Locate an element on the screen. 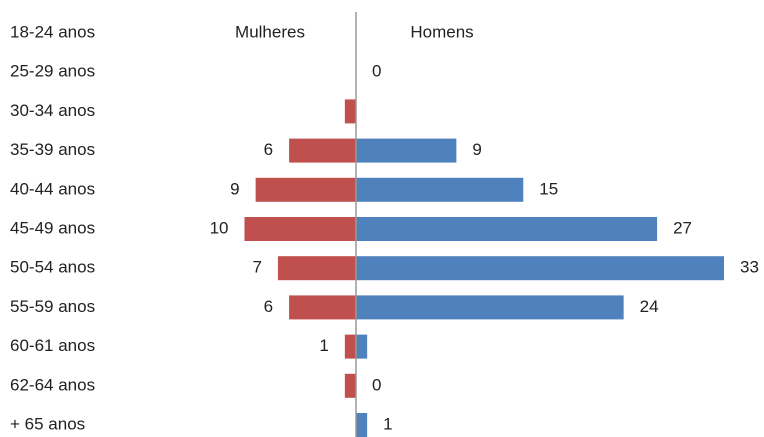  category-label: 40-44 anos is located at coordinates (52, 188).